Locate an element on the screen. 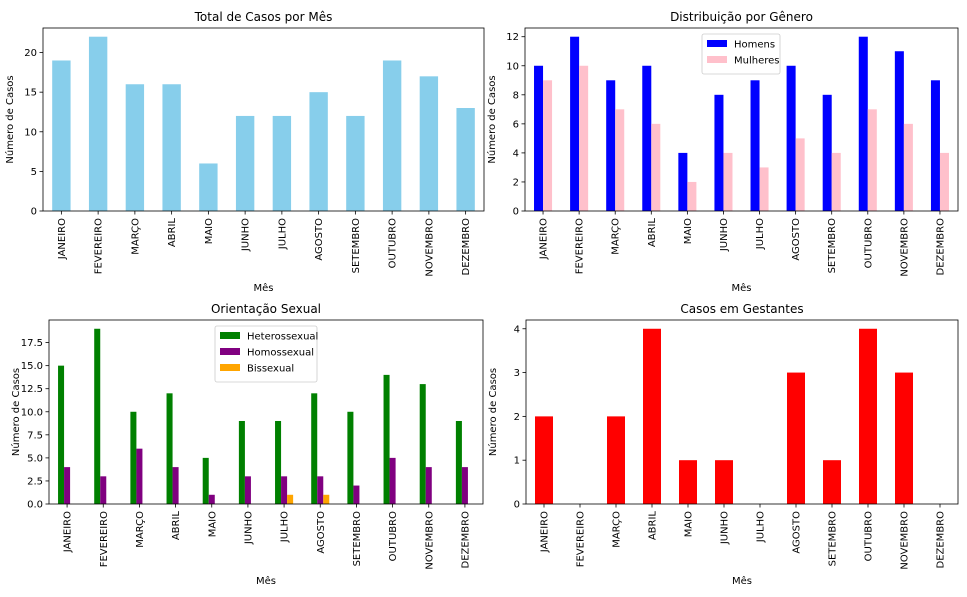  bar-outubro-heterossexual is located at coordinates (386, 439).